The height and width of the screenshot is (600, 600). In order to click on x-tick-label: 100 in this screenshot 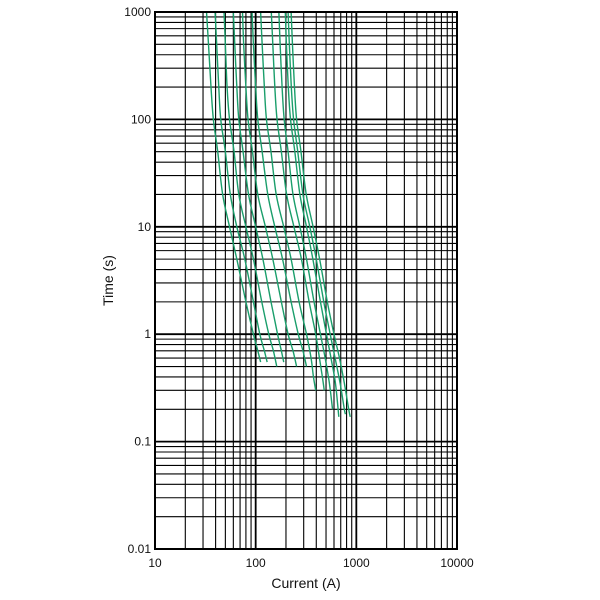, I will do `click(256, 563)`.